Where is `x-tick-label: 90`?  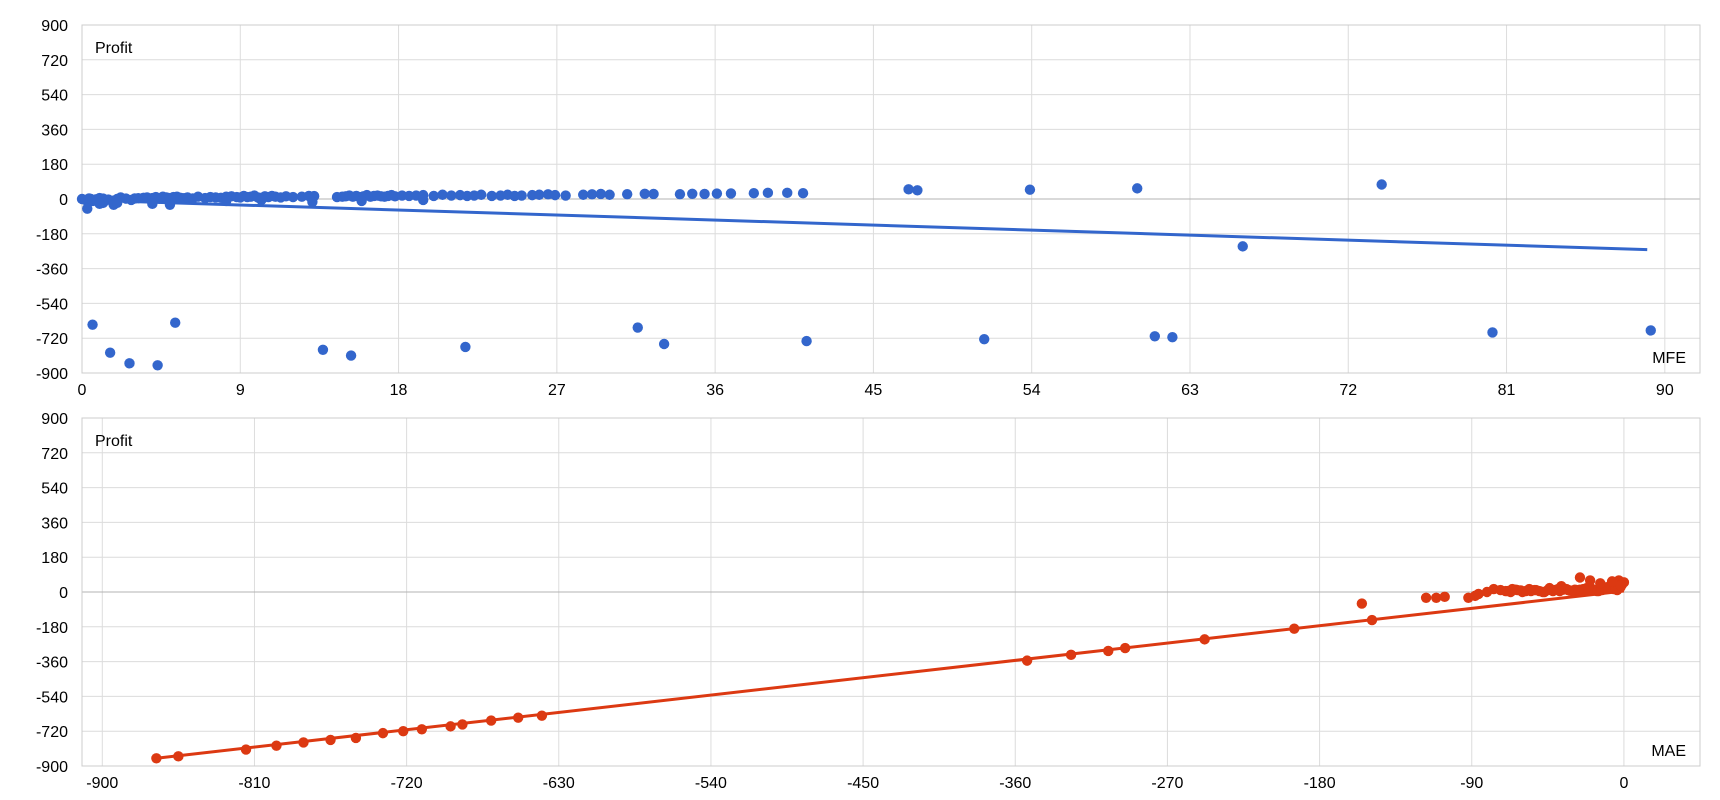
x-tick-label: 90 is located at coordinates (1665, 390).